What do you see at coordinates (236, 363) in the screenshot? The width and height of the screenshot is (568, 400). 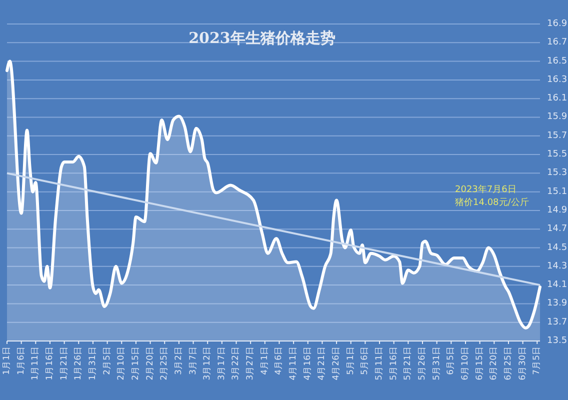 I see `x-tick-label: 3月22日` at bounding box center [236, 363].